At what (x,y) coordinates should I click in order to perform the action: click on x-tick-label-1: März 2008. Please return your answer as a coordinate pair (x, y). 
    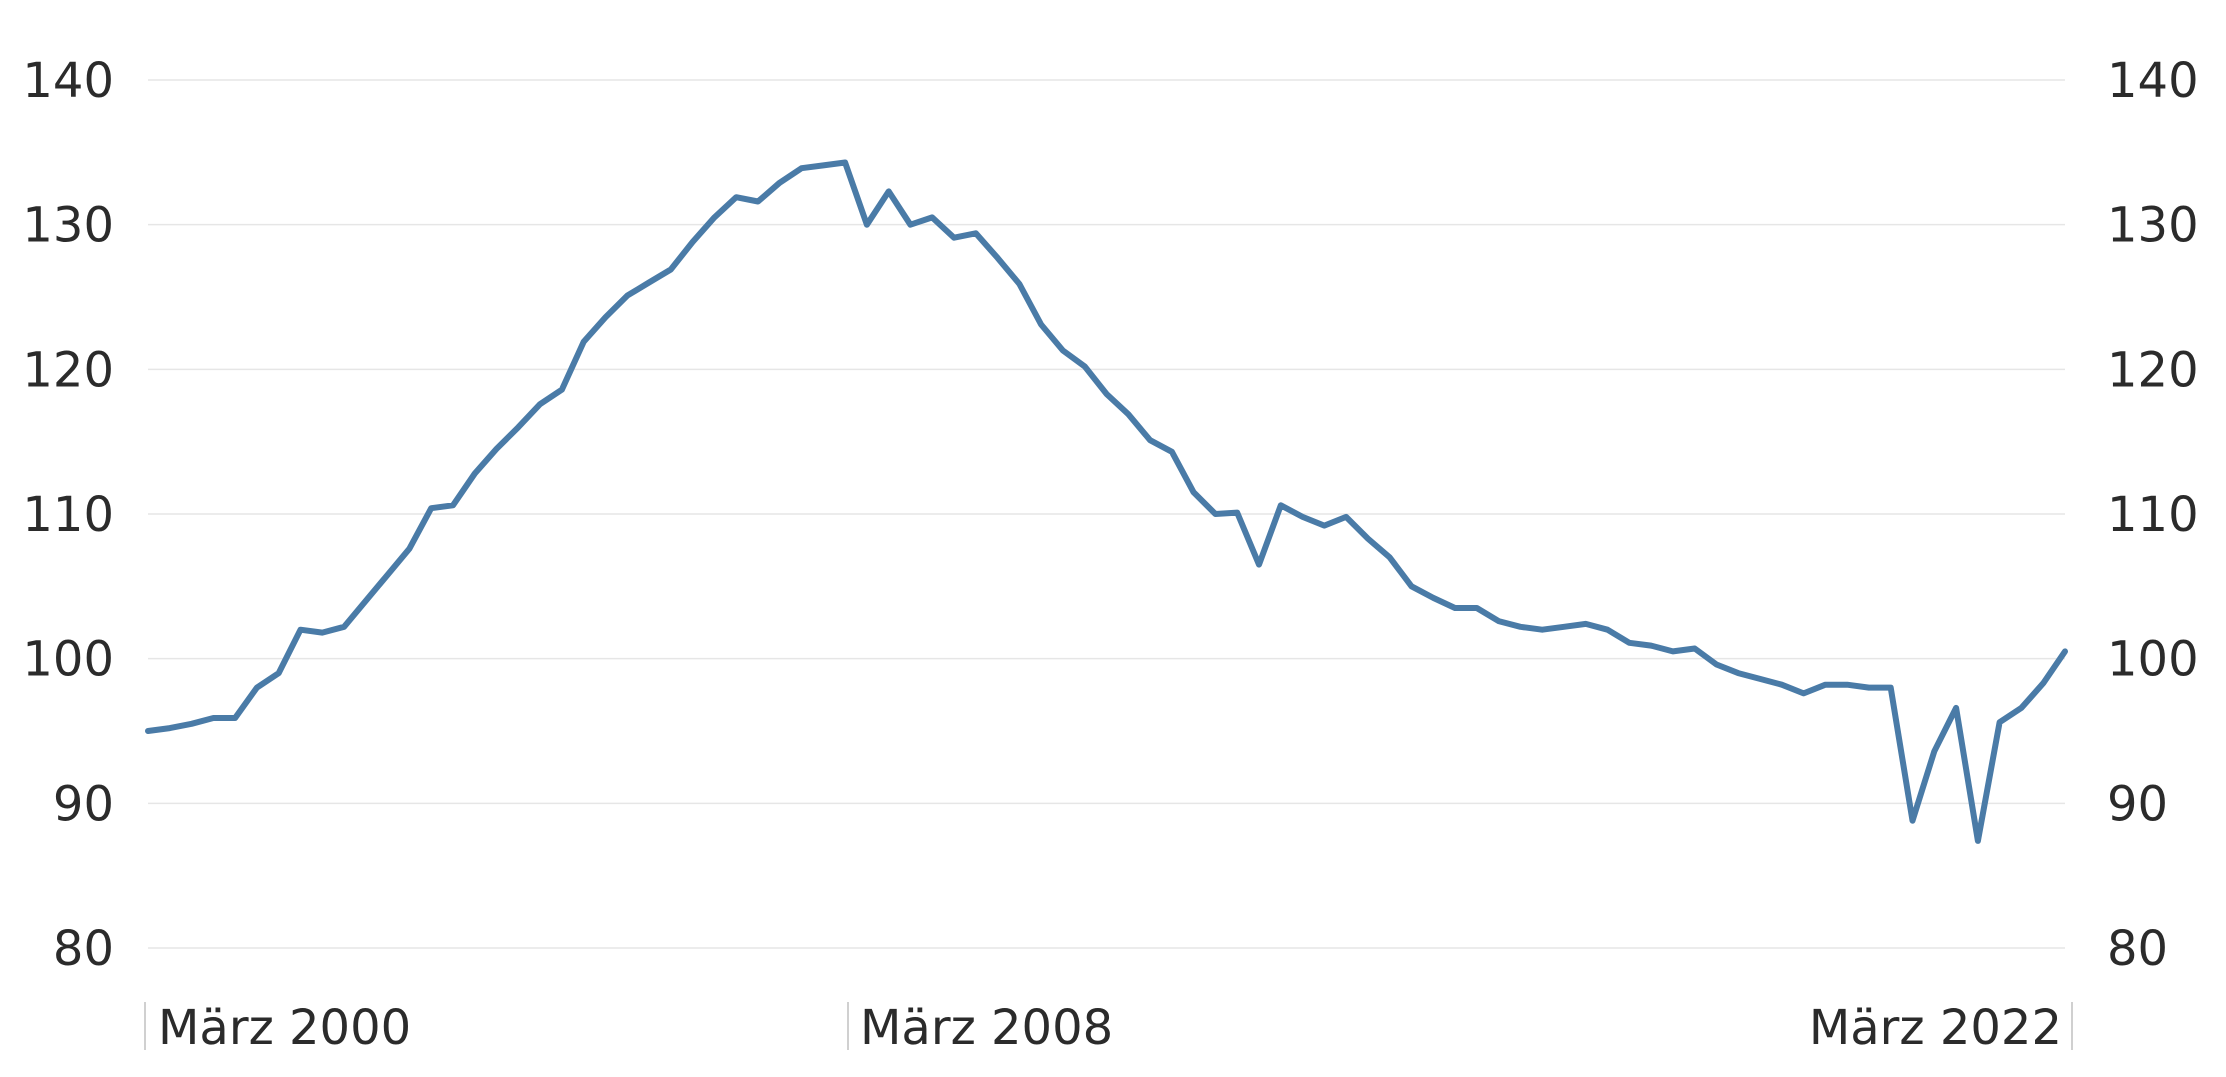
    Looking at the image, I should click on (986, 1028).